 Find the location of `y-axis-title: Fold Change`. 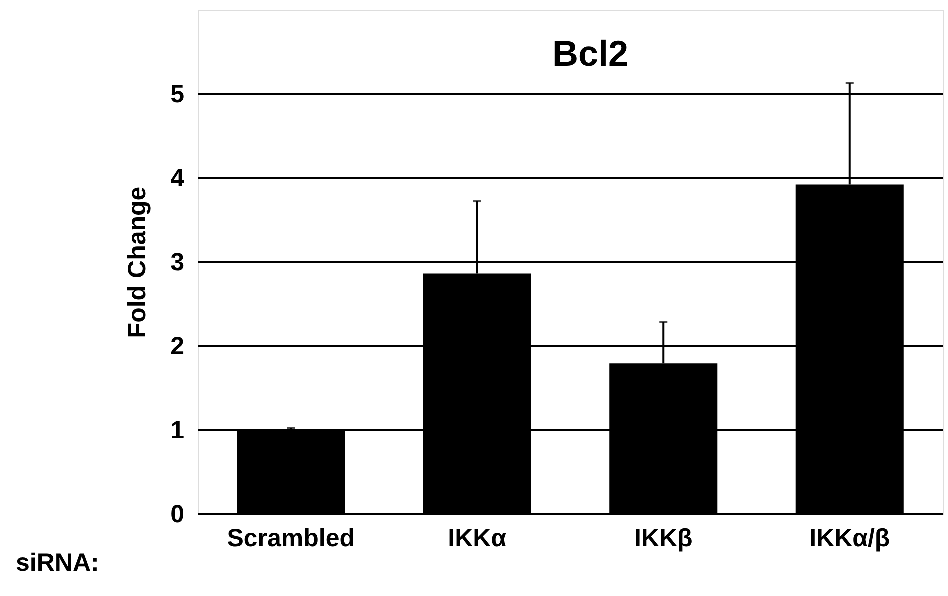

y-axis-title: Fold Change is located at coordinates (138, 262).